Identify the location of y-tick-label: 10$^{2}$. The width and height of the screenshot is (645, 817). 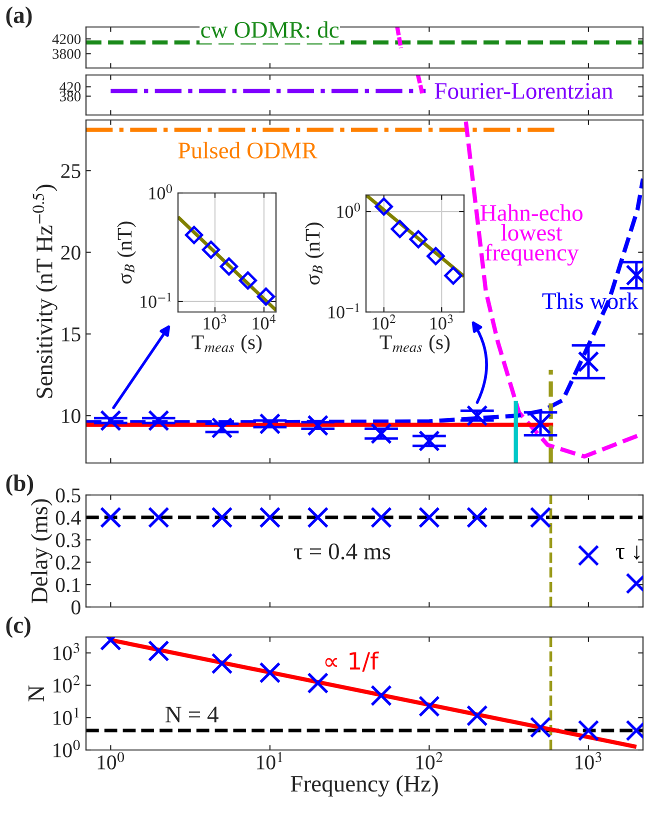
(67, 684).